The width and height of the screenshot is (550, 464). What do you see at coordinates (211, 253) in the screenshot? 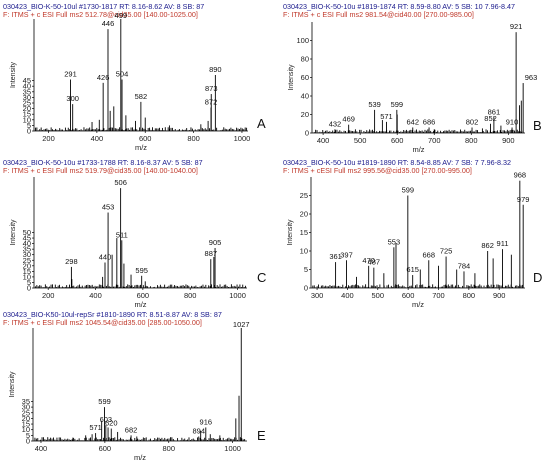
I see `peak-label: 887` at bounding box center [211, 253].